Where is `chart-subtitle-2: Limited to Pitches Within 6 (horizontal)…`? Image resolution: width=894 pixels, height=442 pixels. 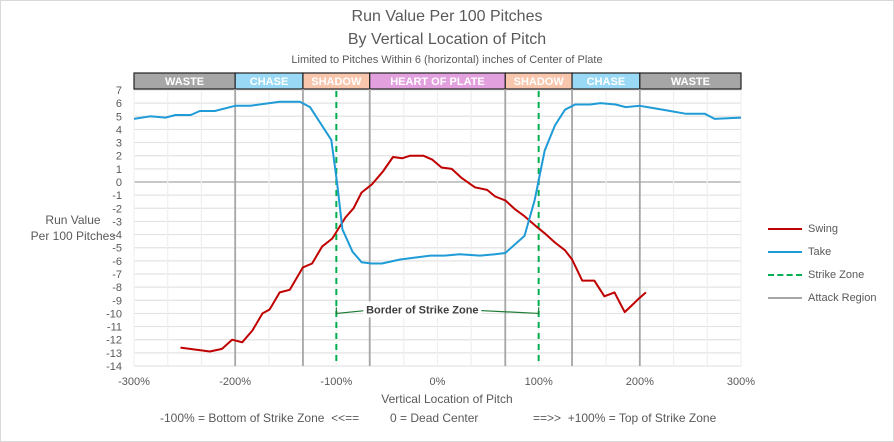
chart-subtitle-2: Limited to Pitches Within 6 (horizontal)… is located at coordinates (447, 60).